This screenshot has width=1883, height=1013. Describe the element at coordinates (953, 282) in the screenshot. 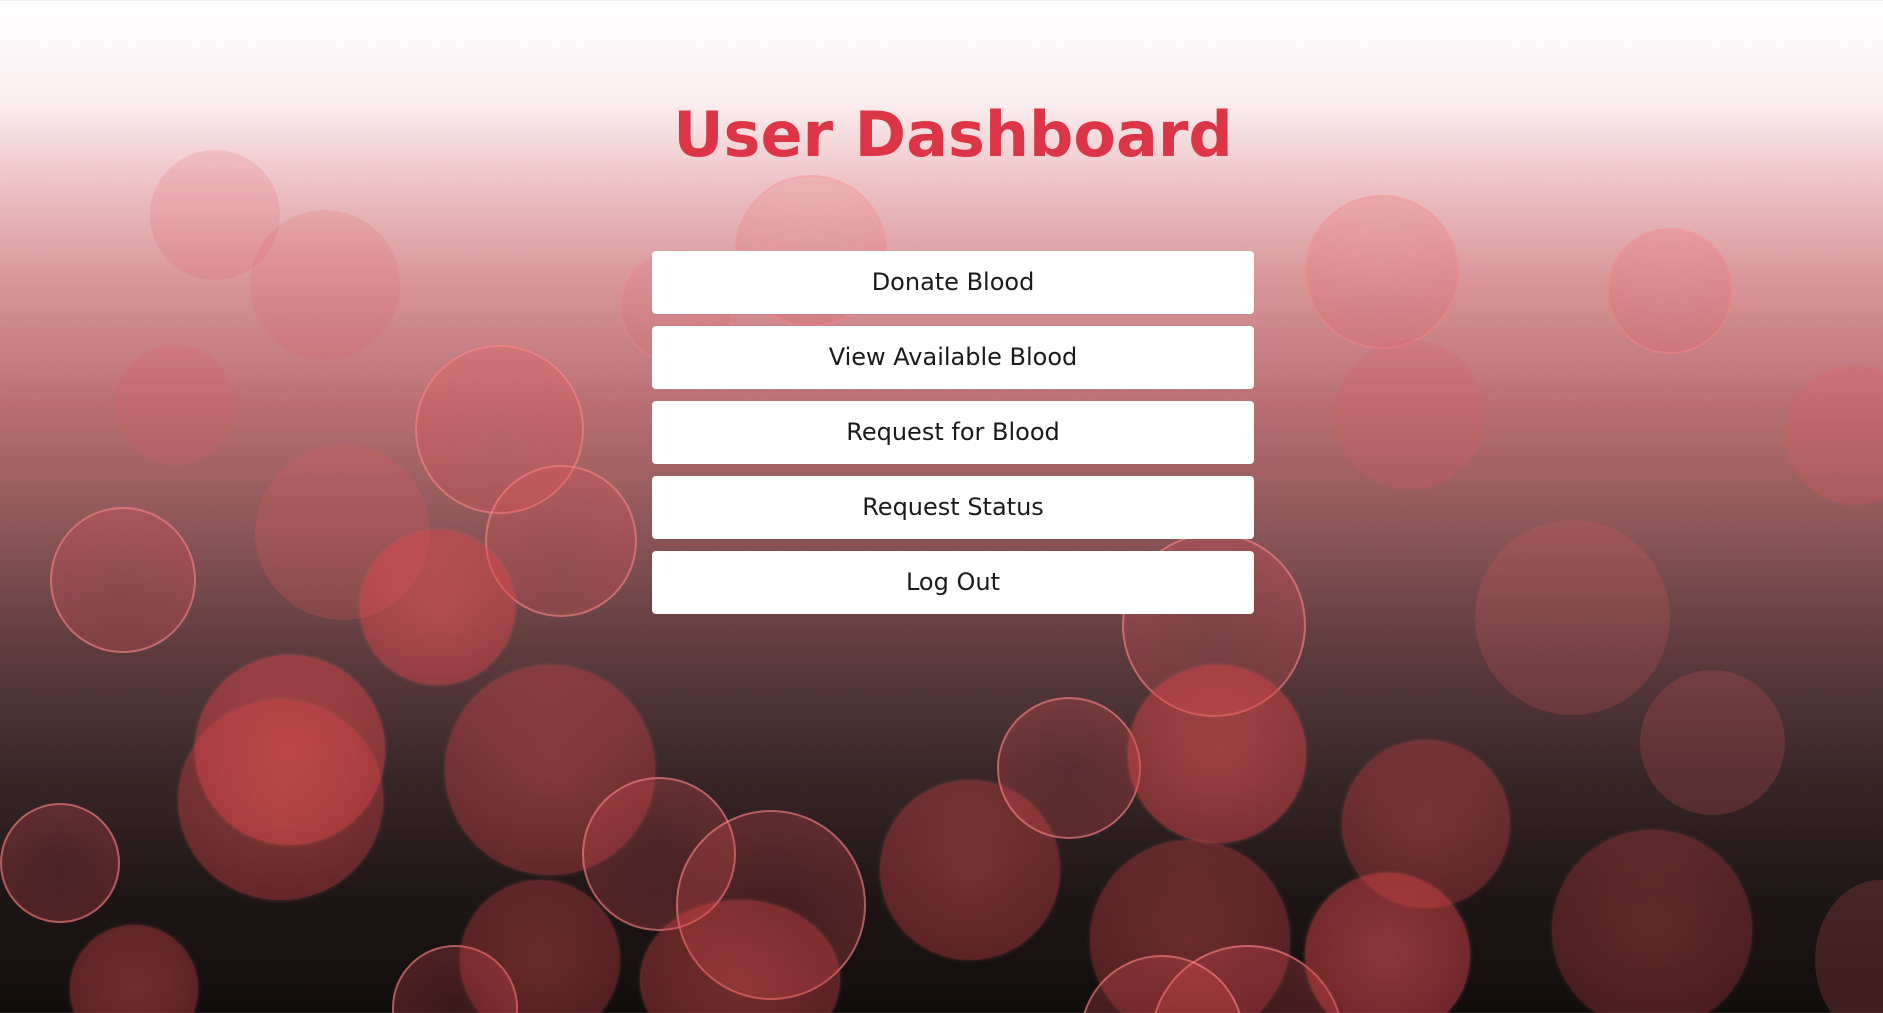

I see `donate-blood-button: Donate Blood` at that location.